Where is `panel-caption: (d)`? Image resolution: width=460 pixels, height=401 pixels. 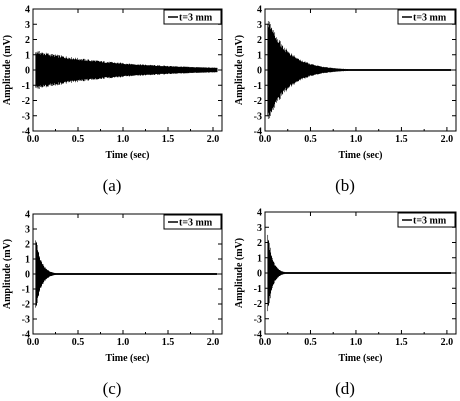 panel-caption: (d) is located at coordinates (345, 388).